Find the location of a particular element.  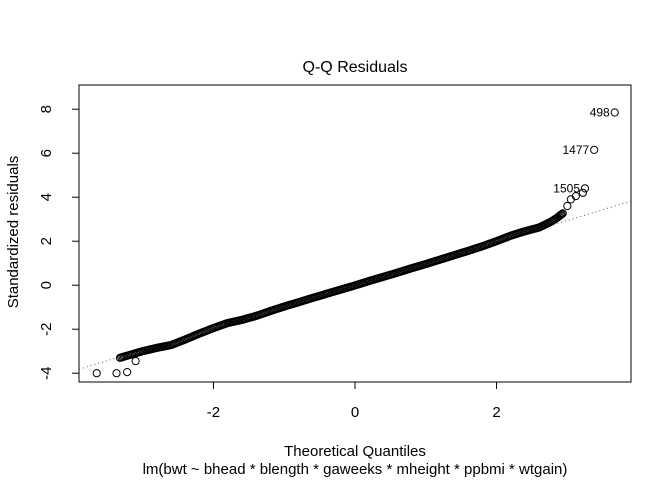

outlier-label: 498 is located at coordinates (600, 113).